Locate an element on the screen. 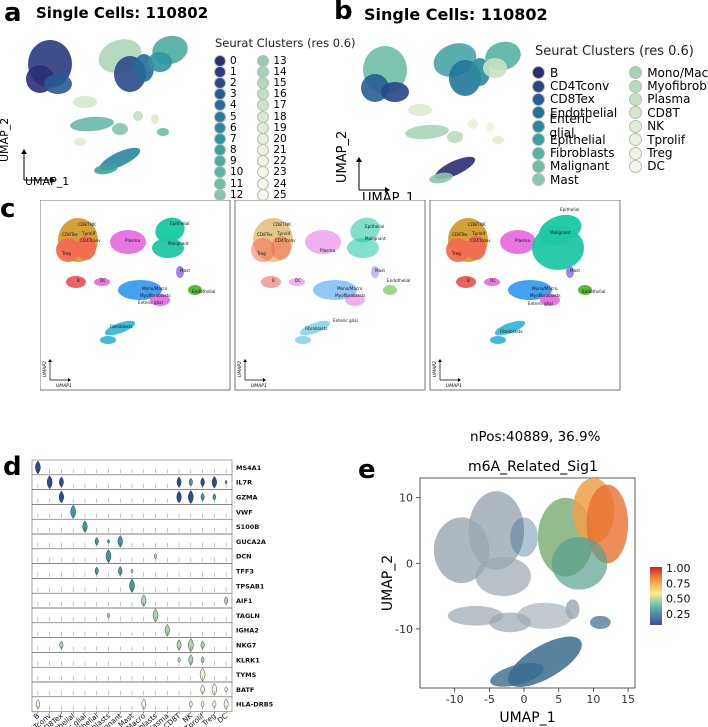 This screenshot has height=727, width=708. panel-c-cell-label: CD8T is located at coordinates (474, 224).